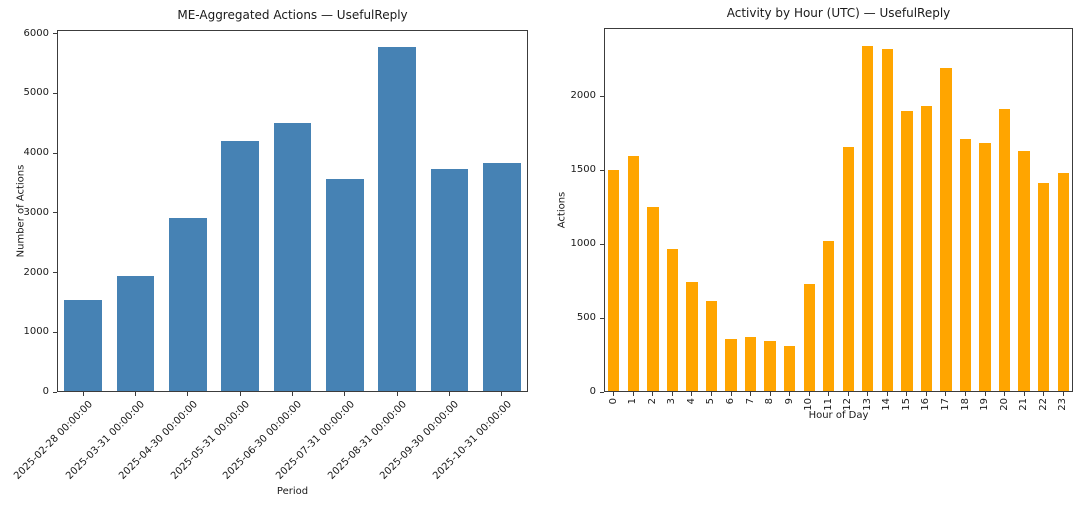 The image size is (1080, 530). I want to click on x-tick-label: 3, so click(672, 401).